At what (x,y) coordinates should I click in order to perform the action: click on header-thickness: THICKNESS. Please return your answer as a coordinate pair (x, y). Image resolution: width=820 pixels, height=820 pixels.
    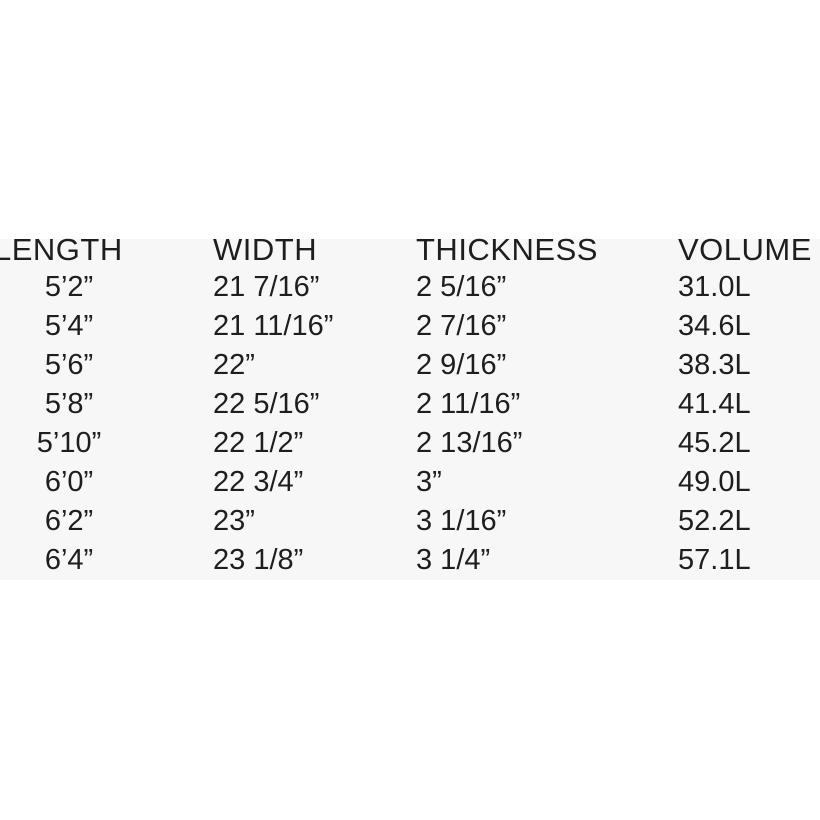
    Looking at the image, I should click on (507, 249).